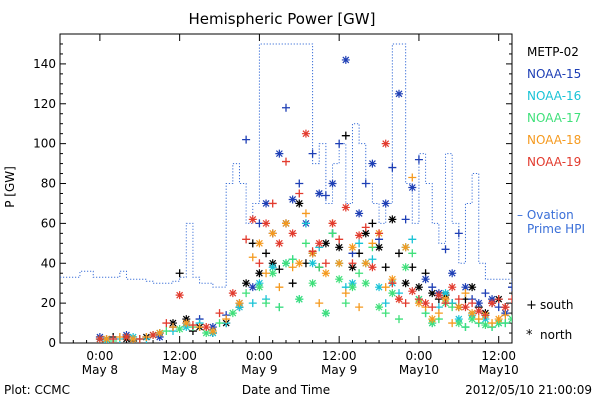 Image resolution: width=600 pixels, height=400 pixels. Describe the element at coordinates (339, 370) in the screenshot. I see `x-tick-label-date: May 9` at that location.